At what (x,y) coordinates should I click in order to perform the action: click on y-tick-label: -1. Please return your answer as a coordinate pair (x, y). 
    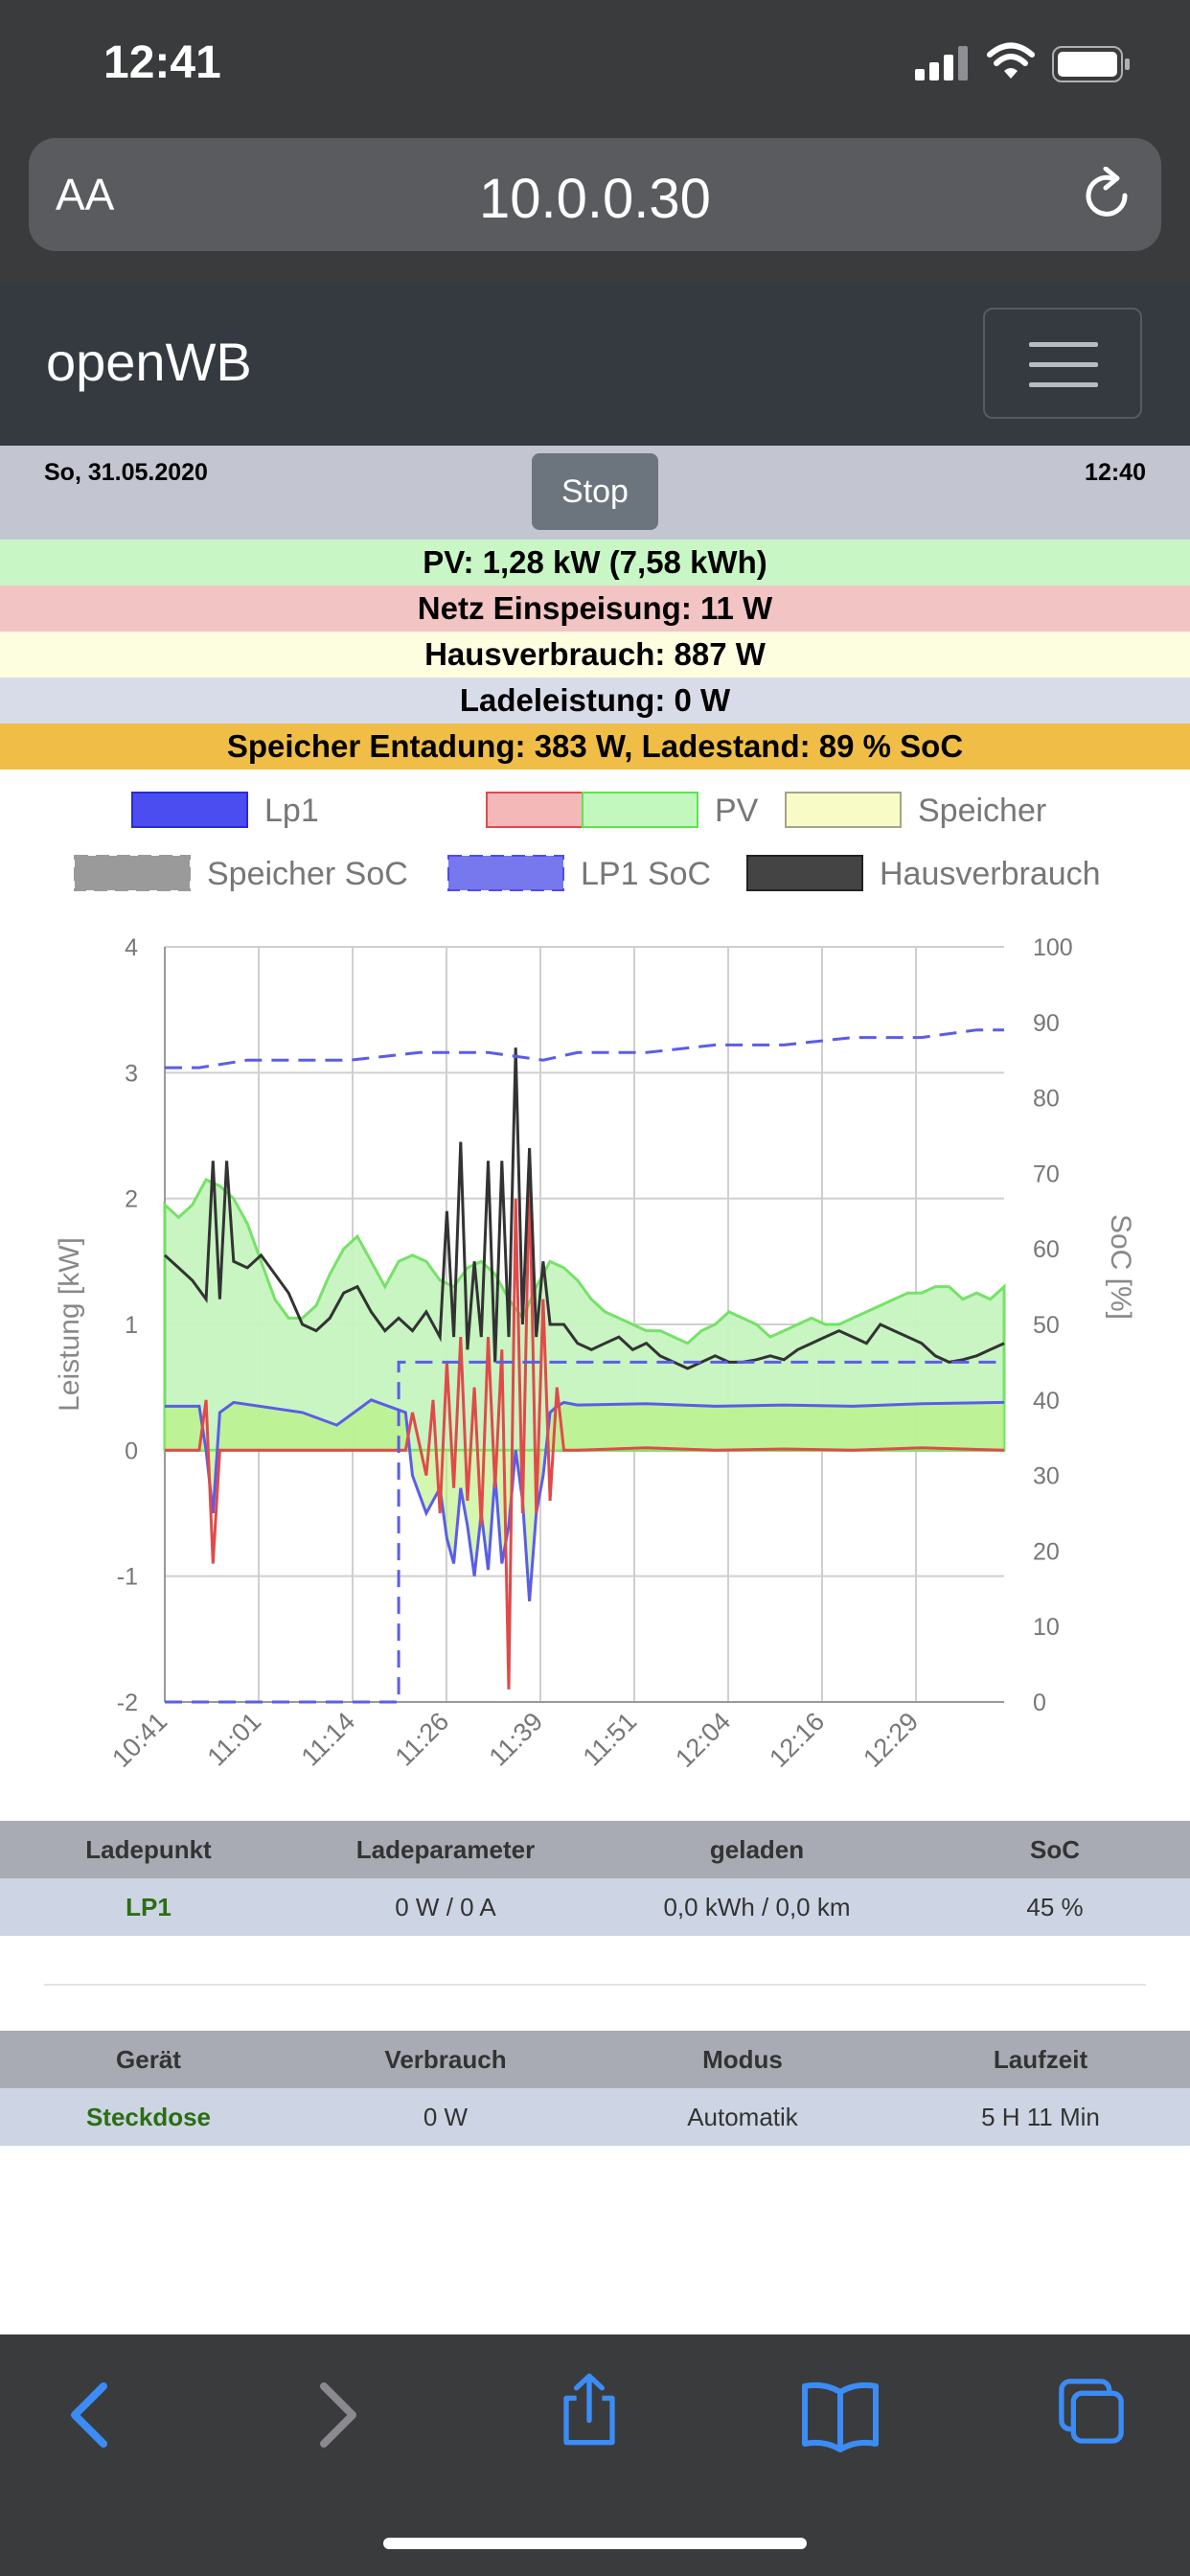
    Looking at the image, I should click on (128, 1577).